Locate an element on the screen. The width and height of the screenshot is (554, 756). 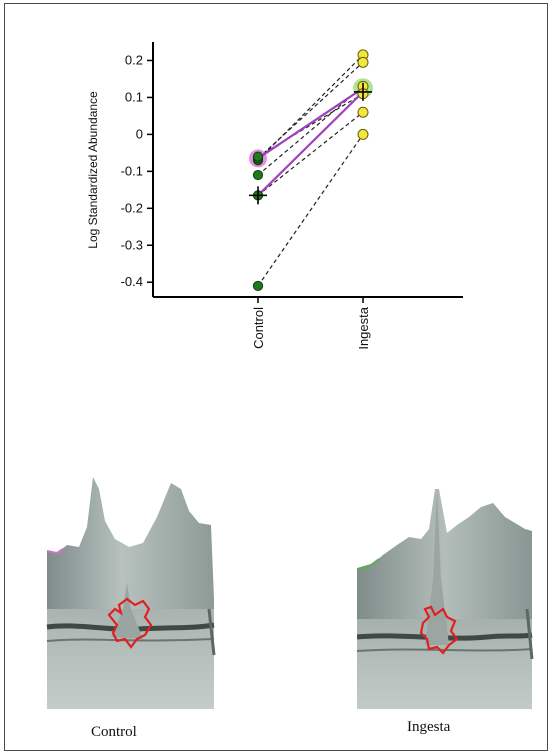
ingesta-3d-panel: Ingesta is located at coordinates (449, 597).